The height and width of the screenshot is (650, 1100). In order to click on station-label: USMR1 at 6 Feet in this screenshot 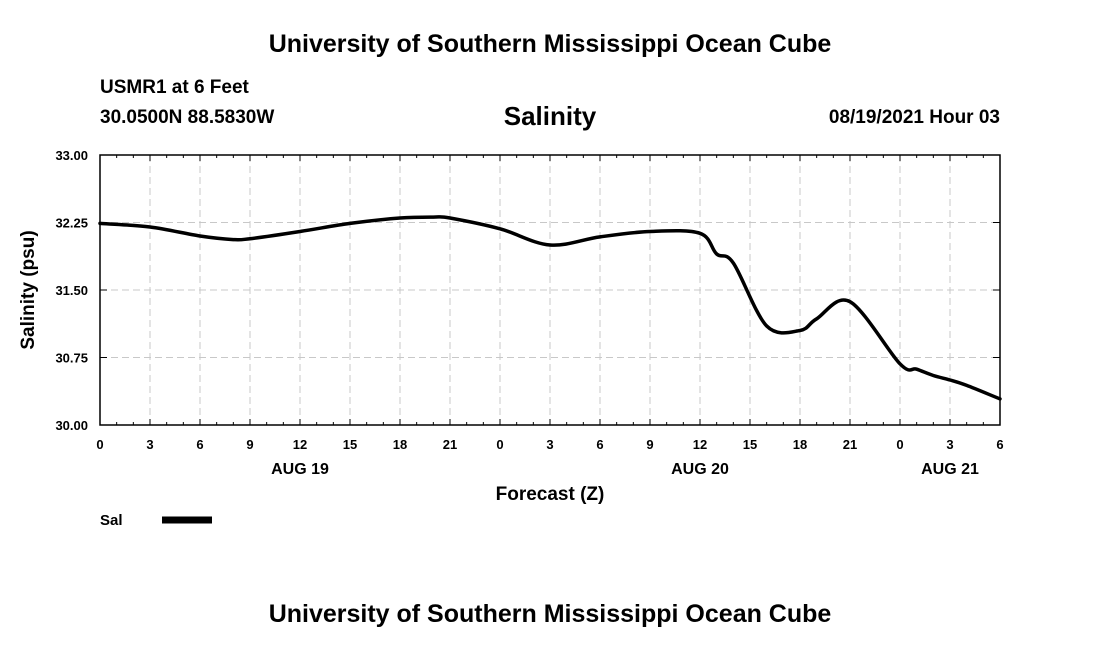, I will do `click(174, 87)`.